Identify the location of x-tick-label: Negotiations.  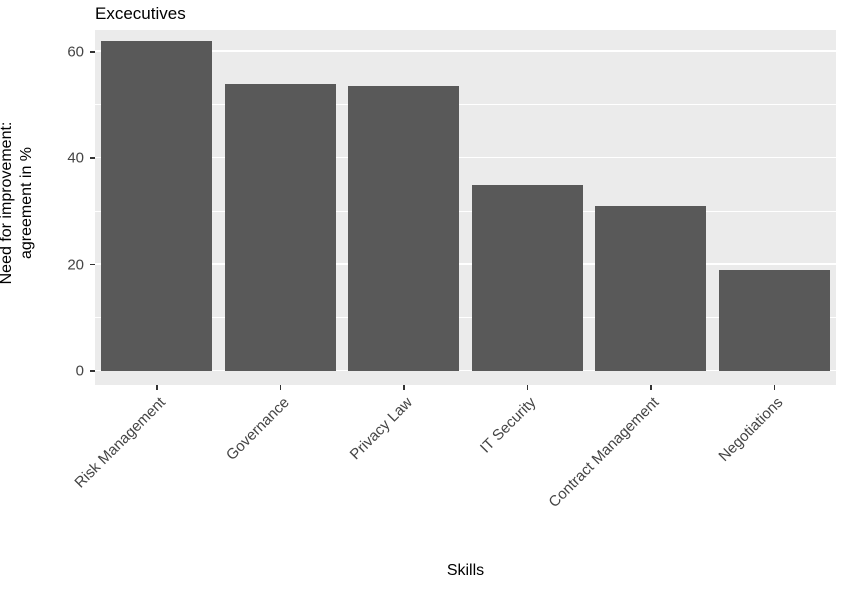
(751, 429).